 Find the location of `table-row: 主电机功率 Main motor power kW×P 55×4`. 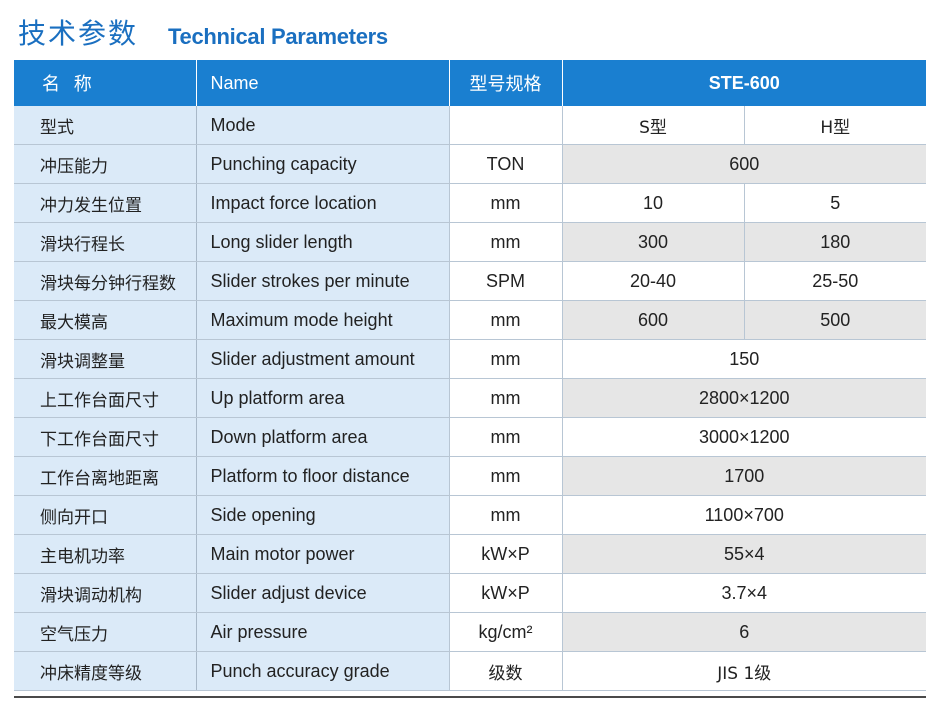

table-row: 主电机功率 Main motor power kW×P 55×4 is located at coordinates (470, 554).